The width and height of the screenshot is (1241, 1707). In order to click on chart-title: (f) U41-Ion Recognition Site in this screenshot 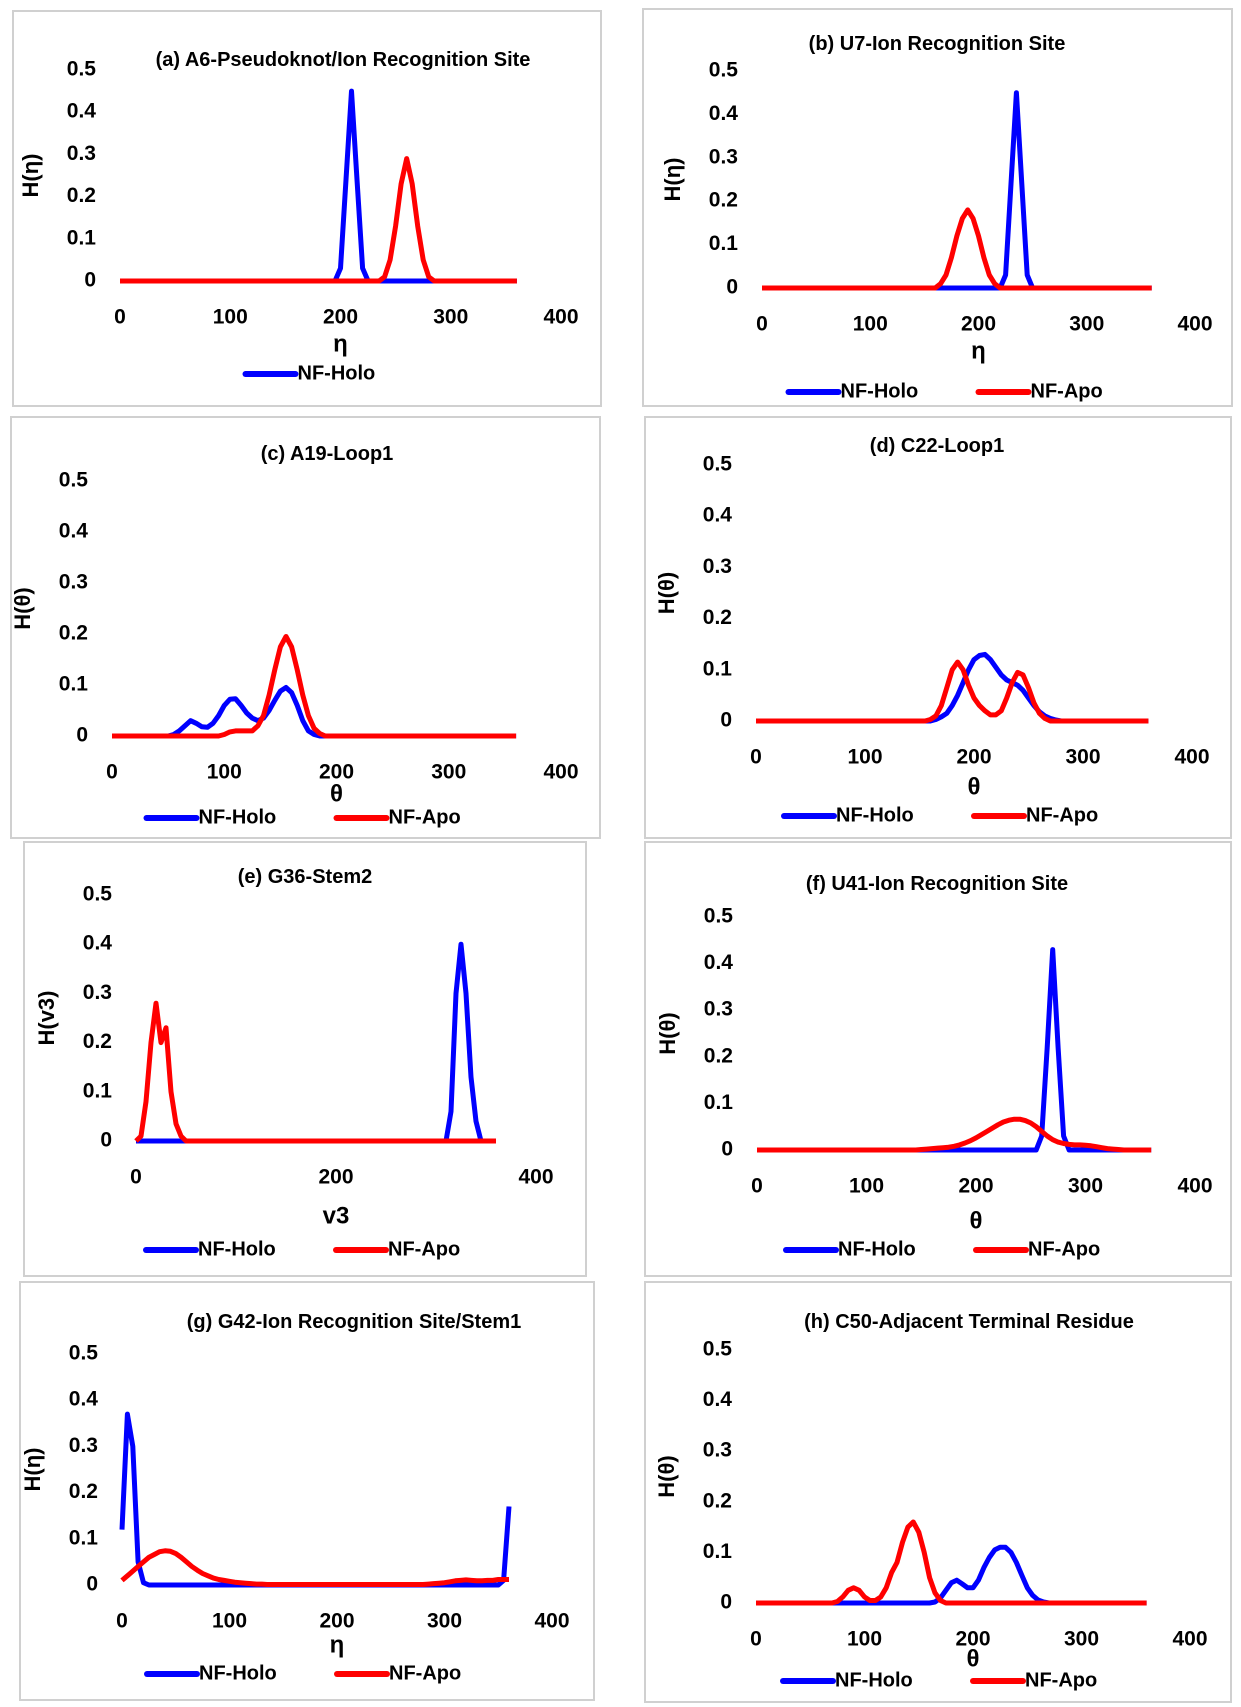, I will do `click(937, 884)`.